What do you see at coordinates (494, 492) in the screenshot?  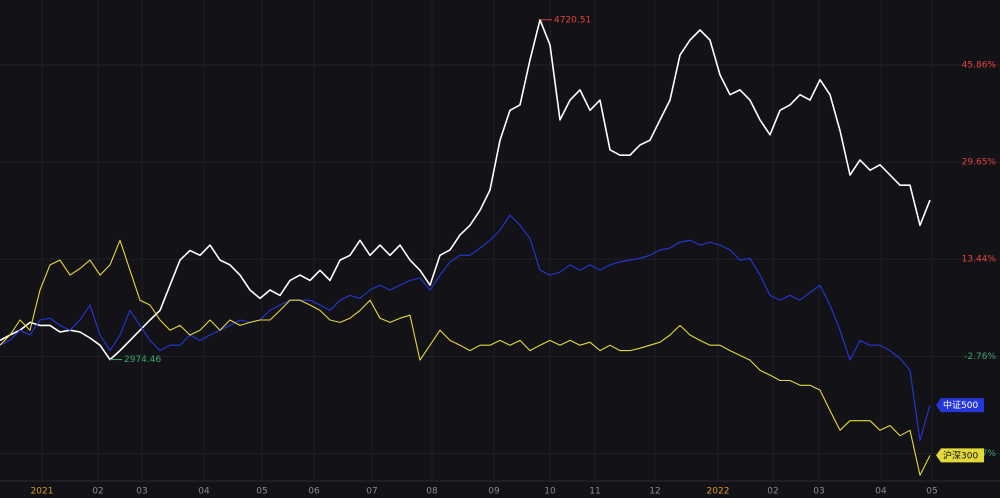 I see `x-tick-label: 09` at bounding box center [494, 492].